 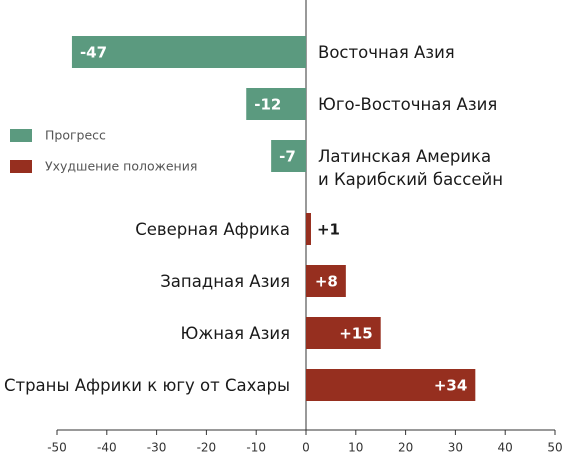 I want to click on x-tick-label: 30, so click(x=455, y=448).